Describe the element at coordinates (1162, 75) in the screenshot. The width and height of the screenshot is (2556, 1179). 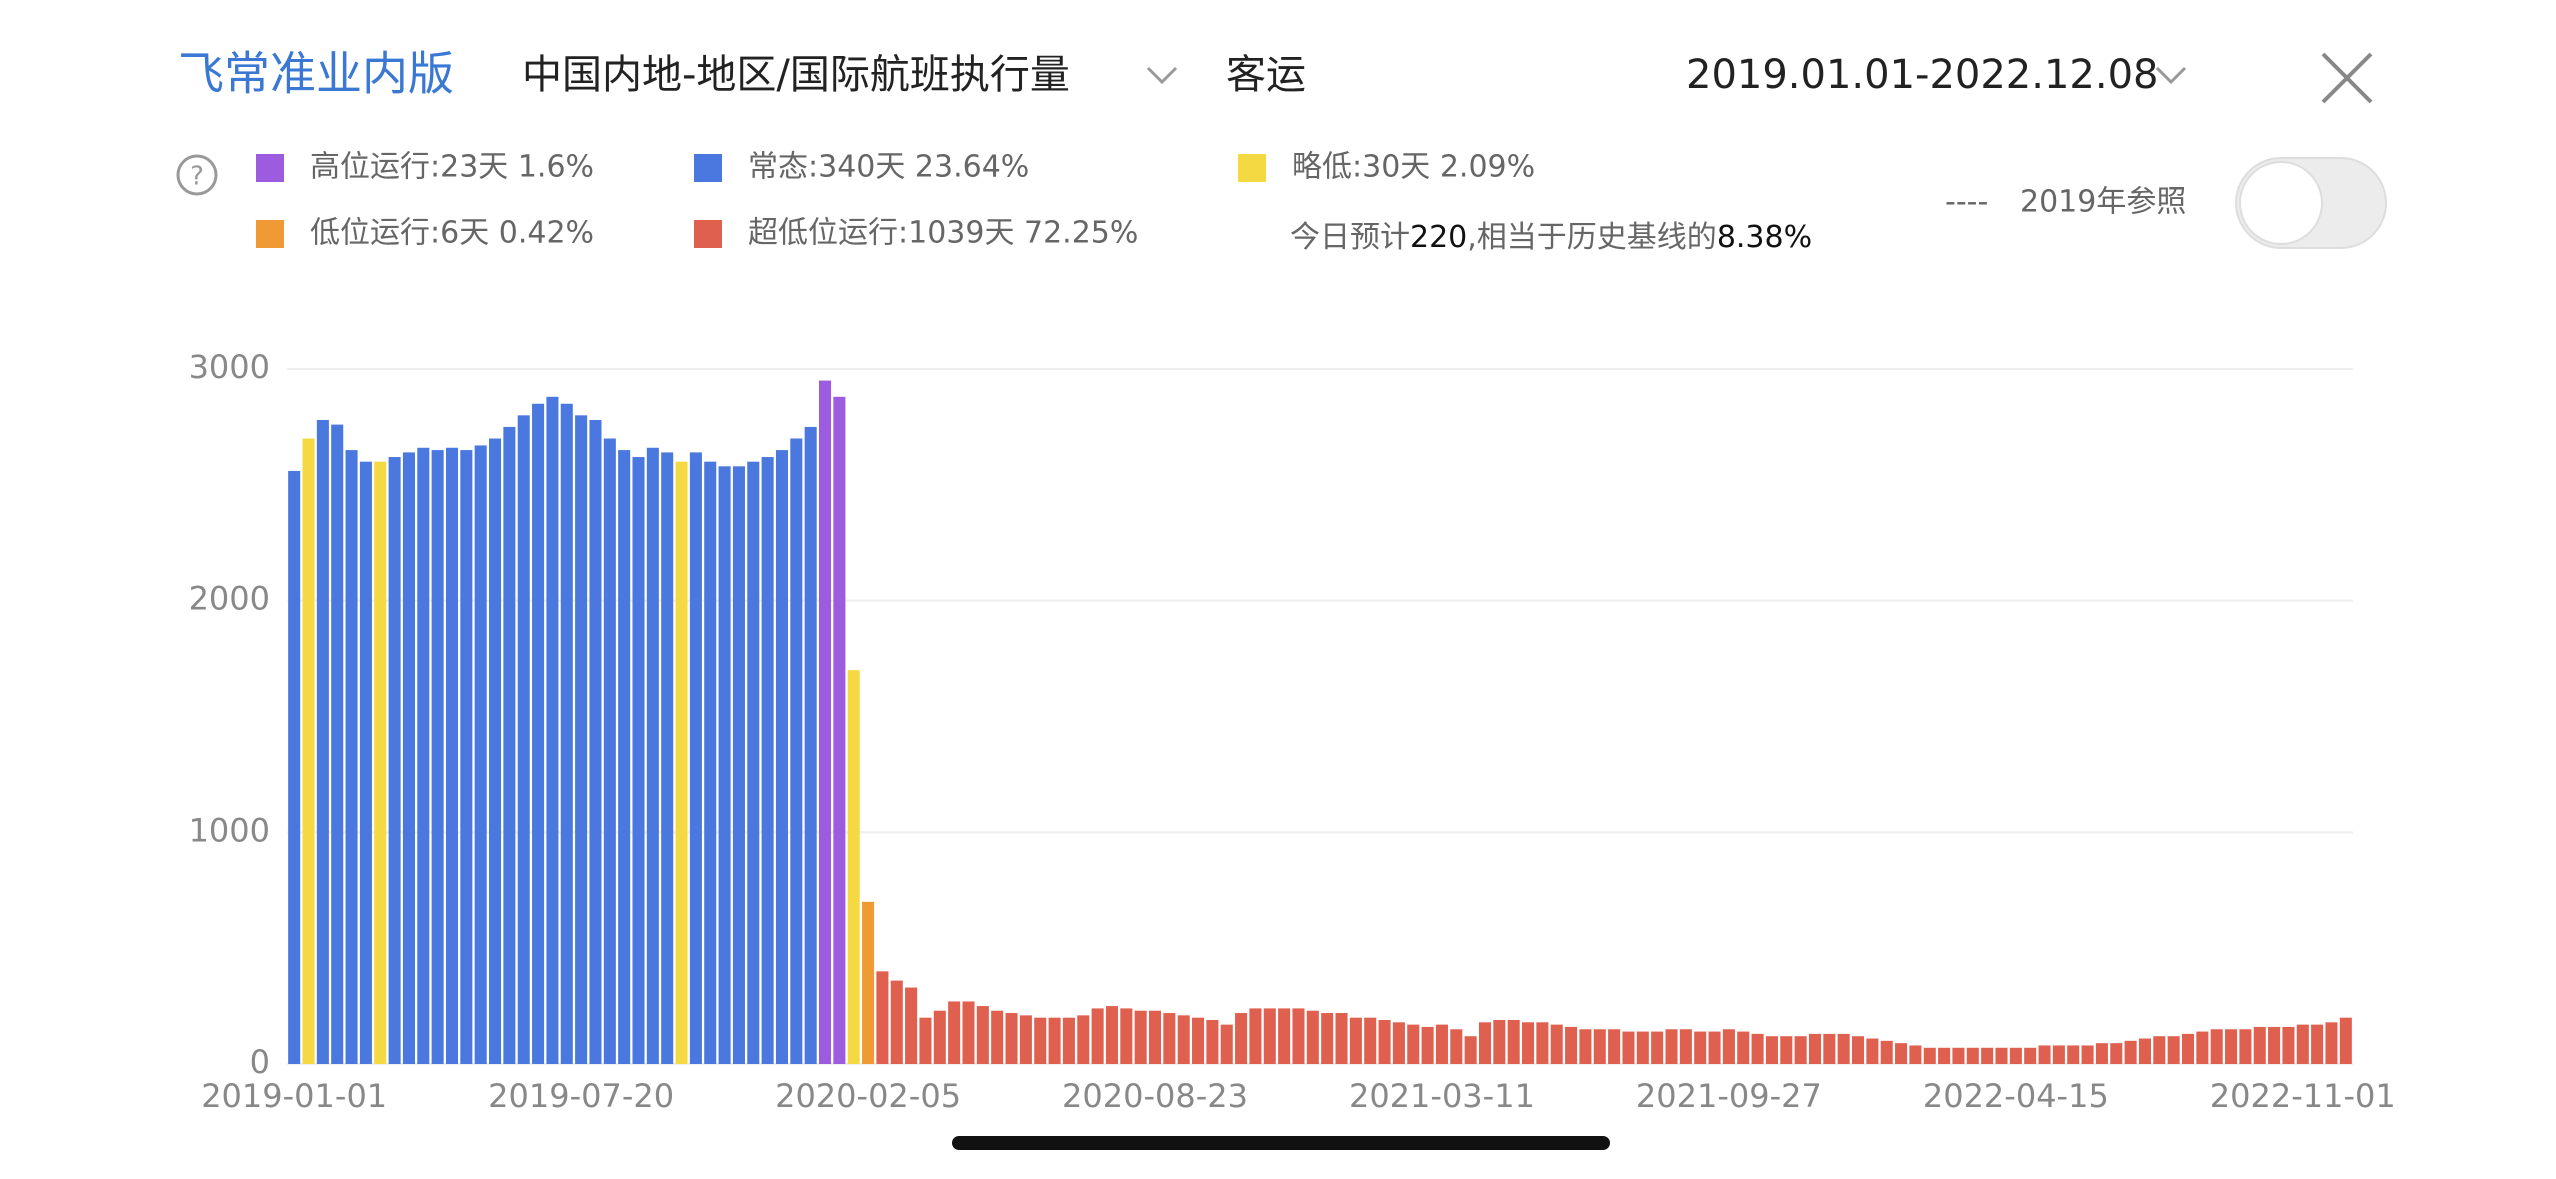
I see `chevron` at that location.